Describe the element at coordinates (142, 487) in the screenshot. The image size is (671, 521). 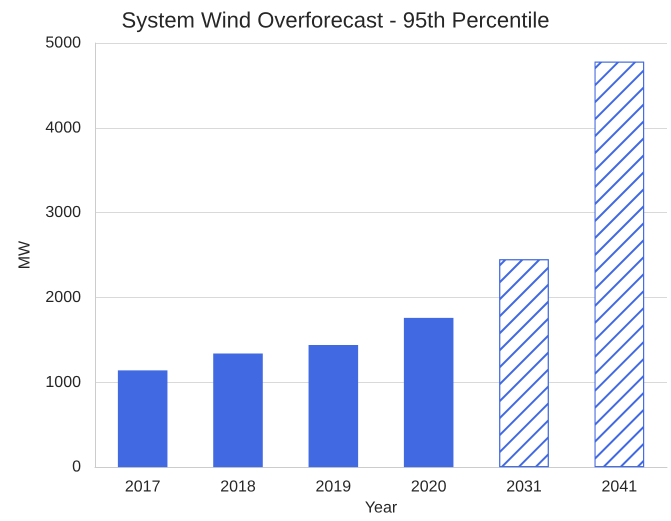
I see `x-tick-label: 2017` at that location.